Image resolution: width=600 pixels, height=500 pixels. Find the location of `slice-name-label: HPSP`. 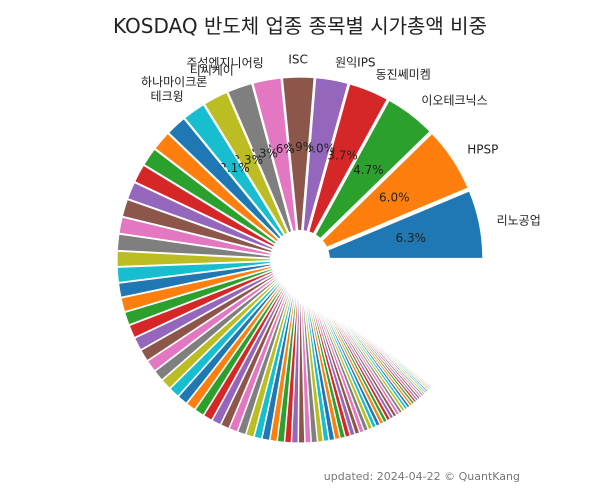

slice-name-label: HPSP is located at coordinates (482, 149).